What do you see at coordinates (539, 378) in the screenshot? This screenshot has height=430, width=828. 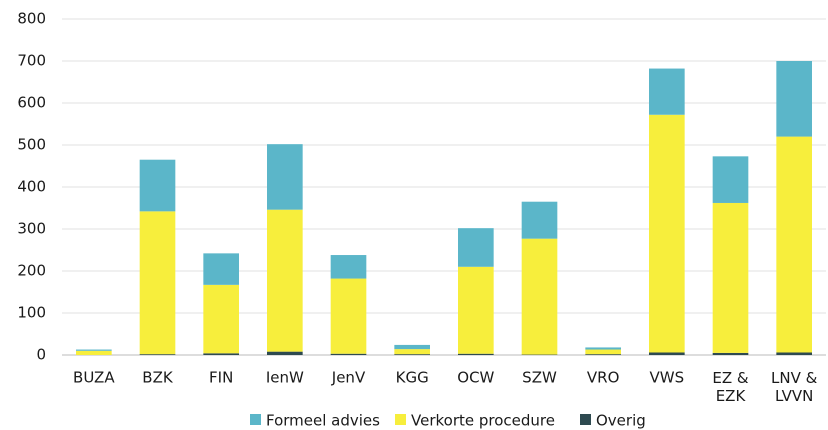 I see `x-tick-label: SZW` at bounding box center [539, 378].